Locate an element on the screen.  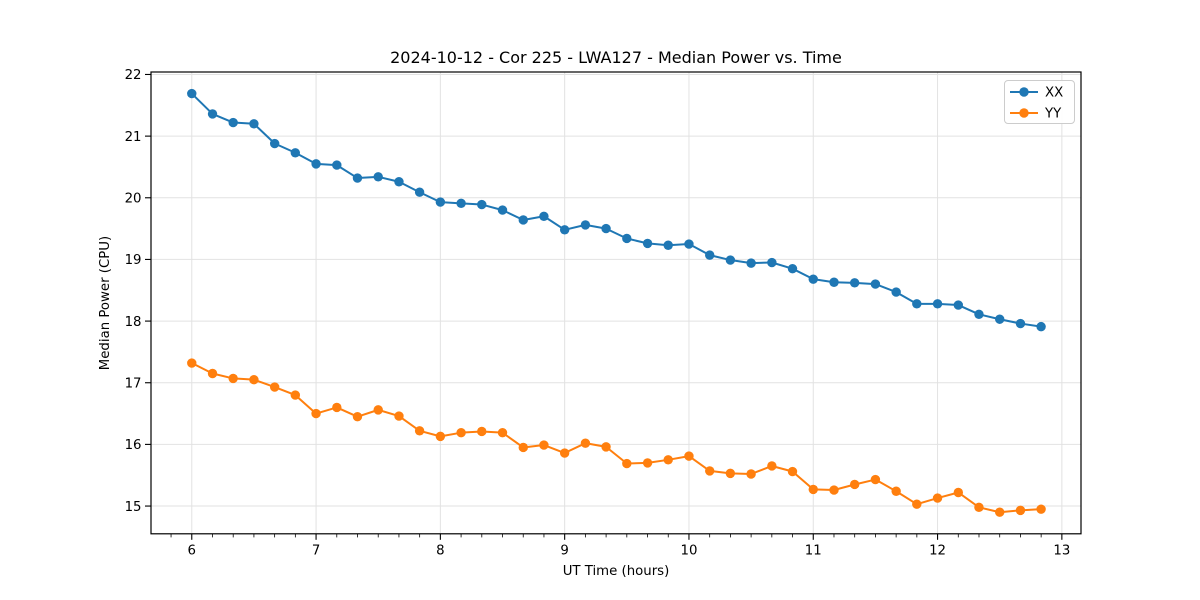
x-tick-label: 11 is located at coordinates (813, 550).